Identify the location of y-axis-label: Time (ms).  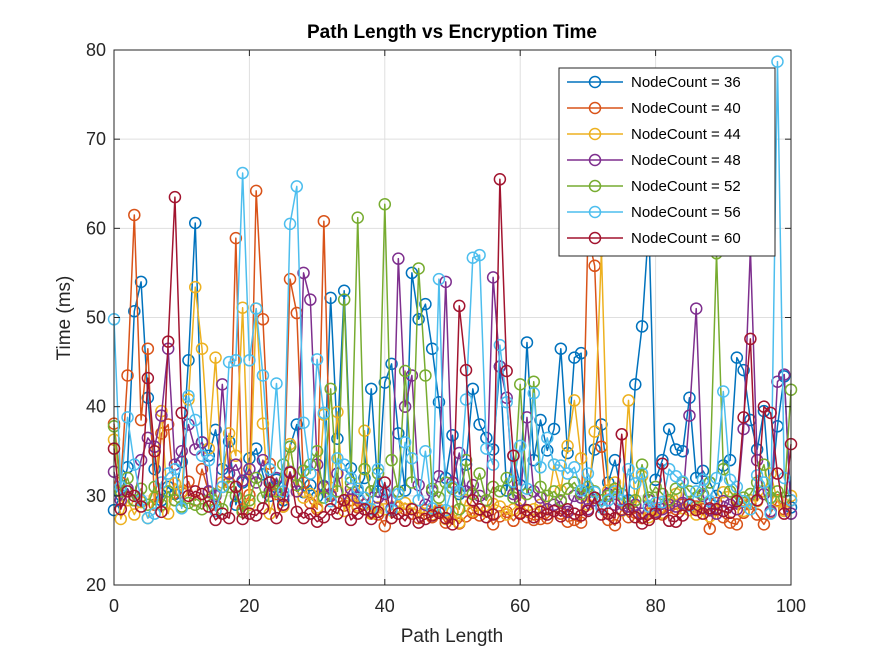
(64, 318).